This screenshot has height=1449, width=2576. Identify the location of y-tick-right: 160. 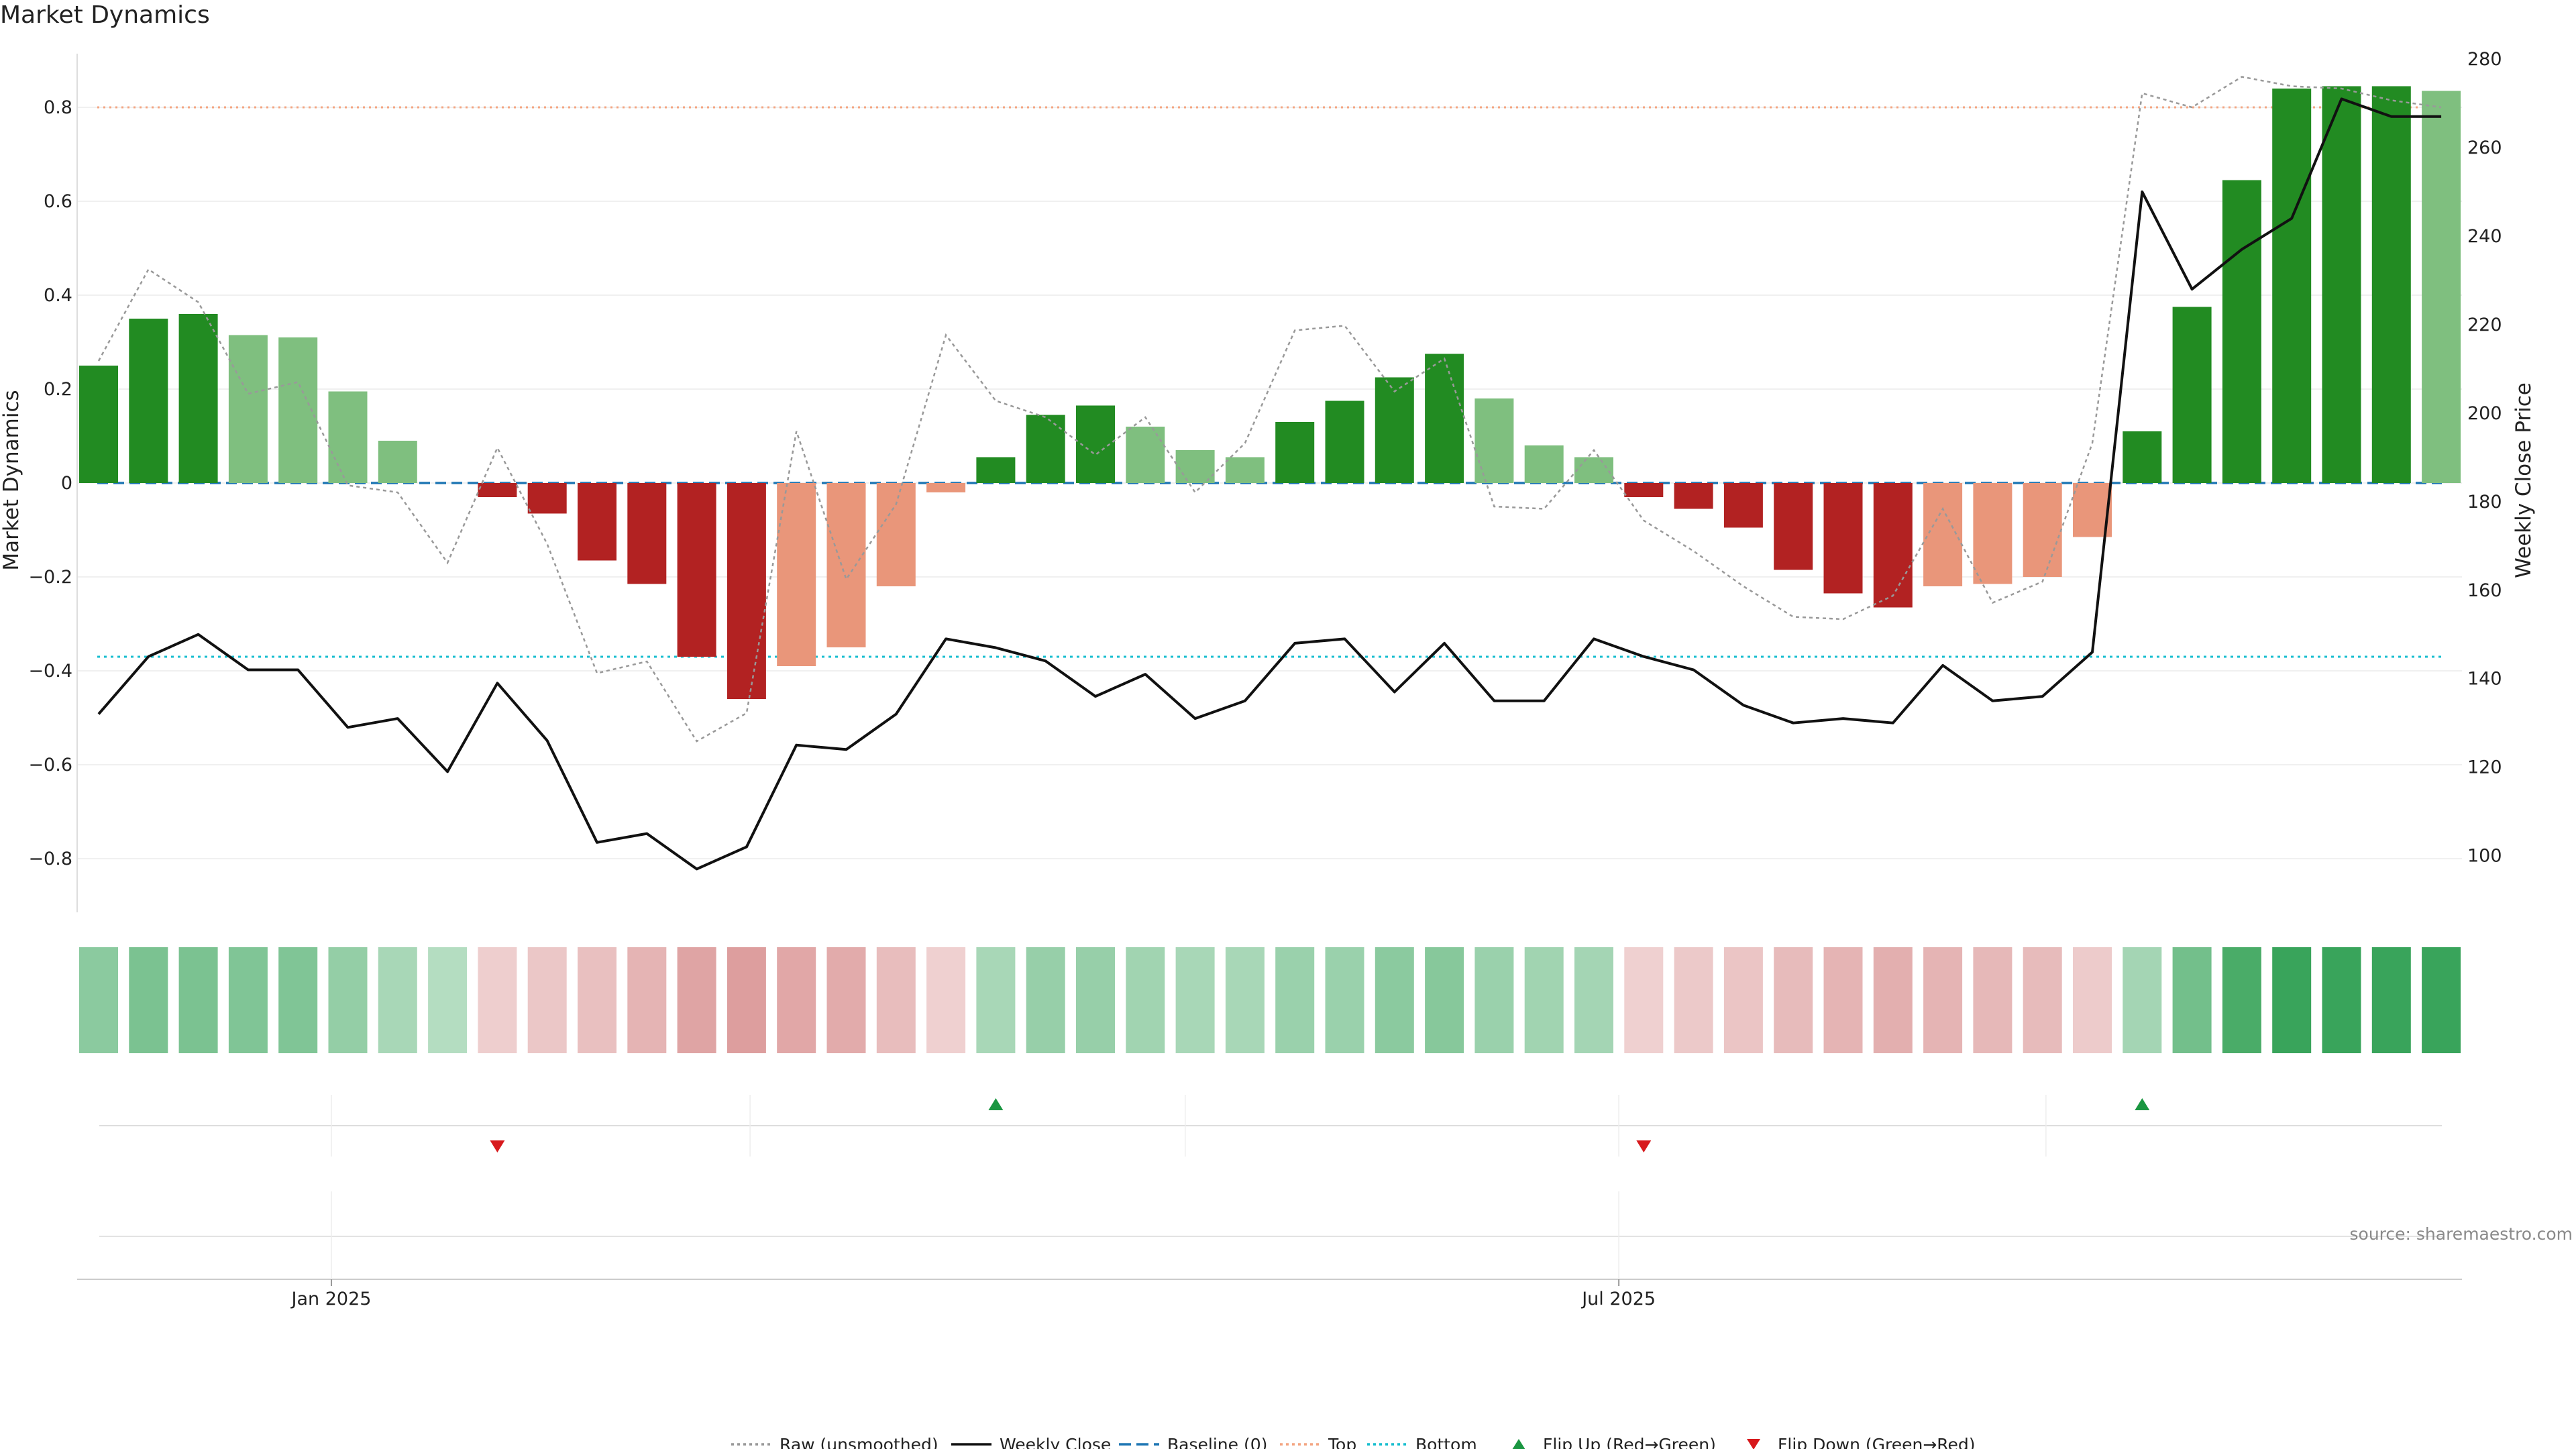
(2484, 590).